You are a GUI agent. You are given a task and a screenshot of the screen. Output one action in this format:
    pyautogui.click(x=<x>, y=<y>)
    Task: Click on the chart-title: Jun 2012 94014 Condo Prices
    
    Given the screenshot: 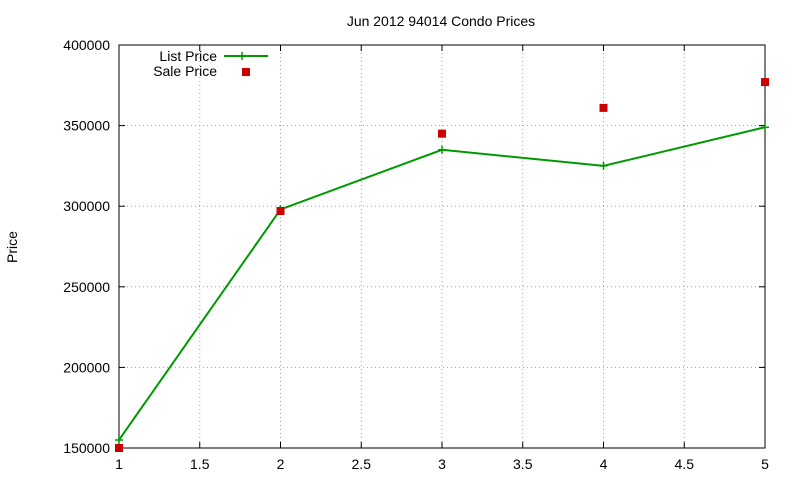 What is the action you would take?
    pyautogui.click(x=441, y=21)
    